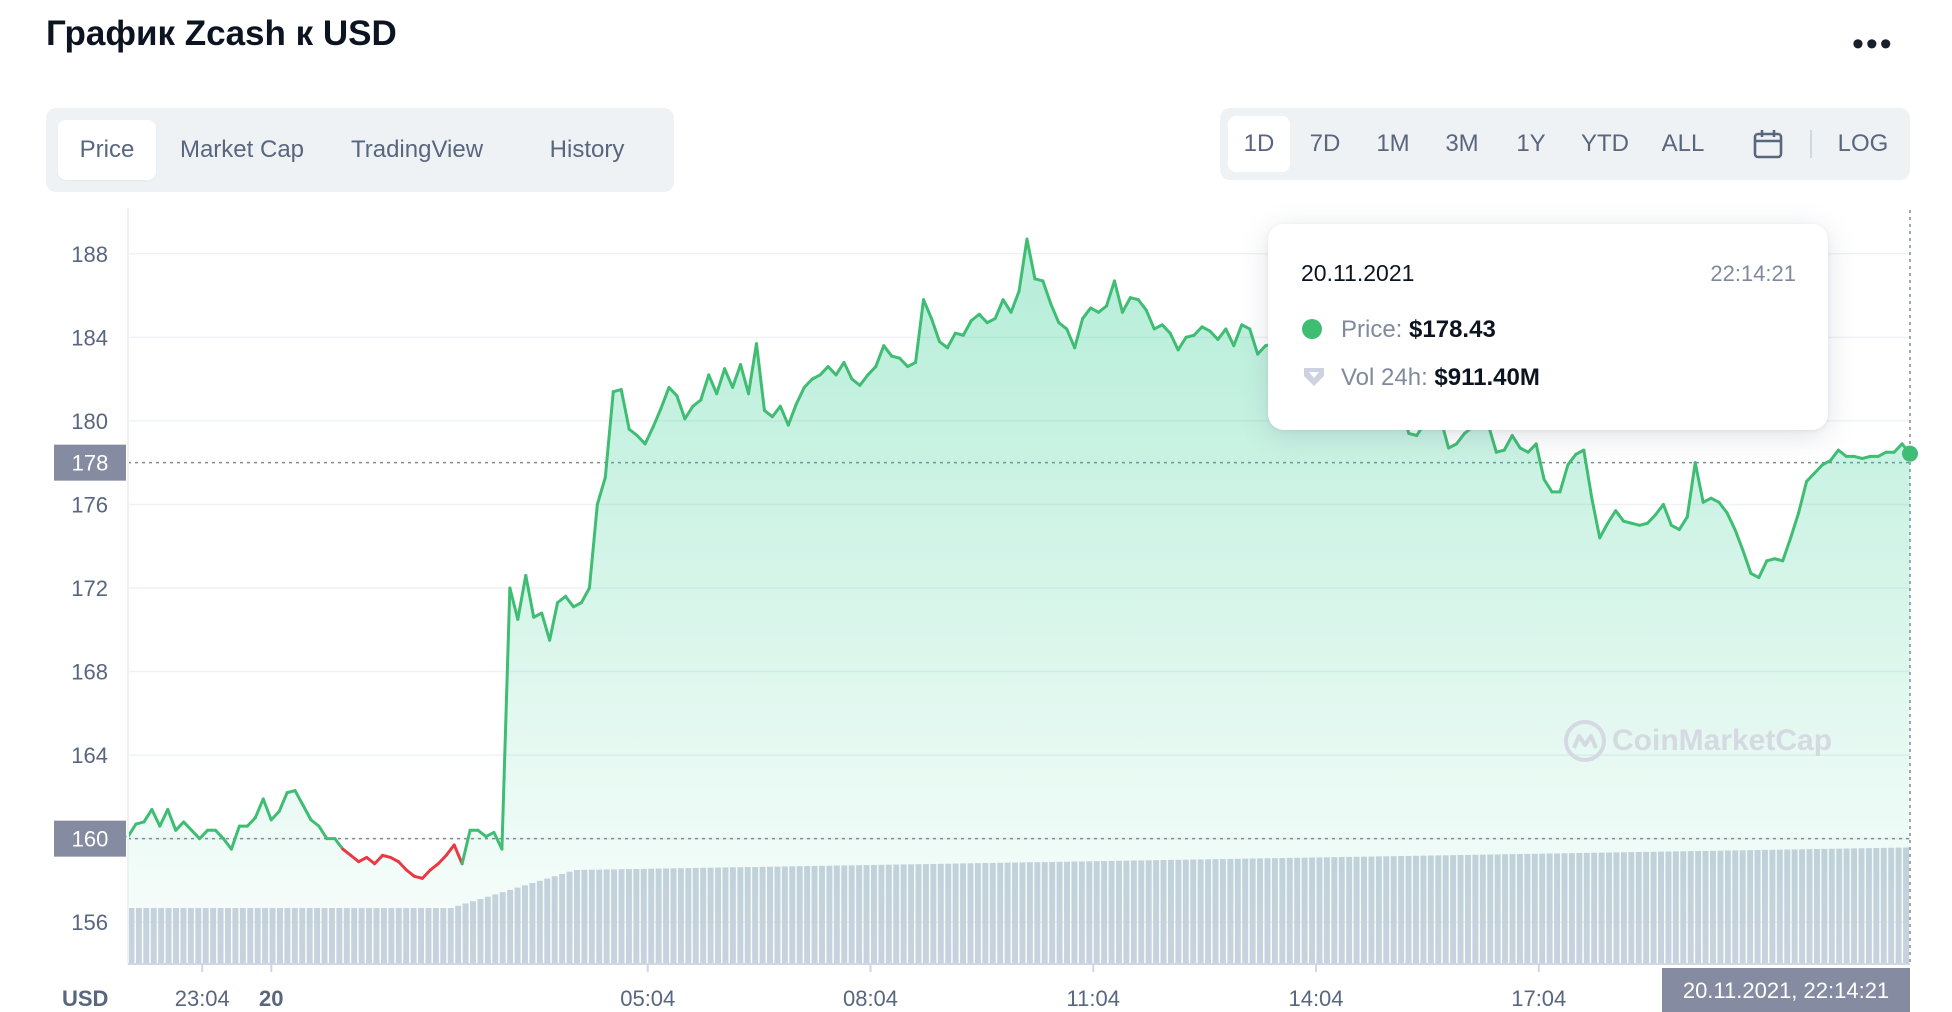 The image size is (1952, 1012). Describe the element at coordinates (1312, 329) in the screenshot. I see `price-dot-icon` at that location.